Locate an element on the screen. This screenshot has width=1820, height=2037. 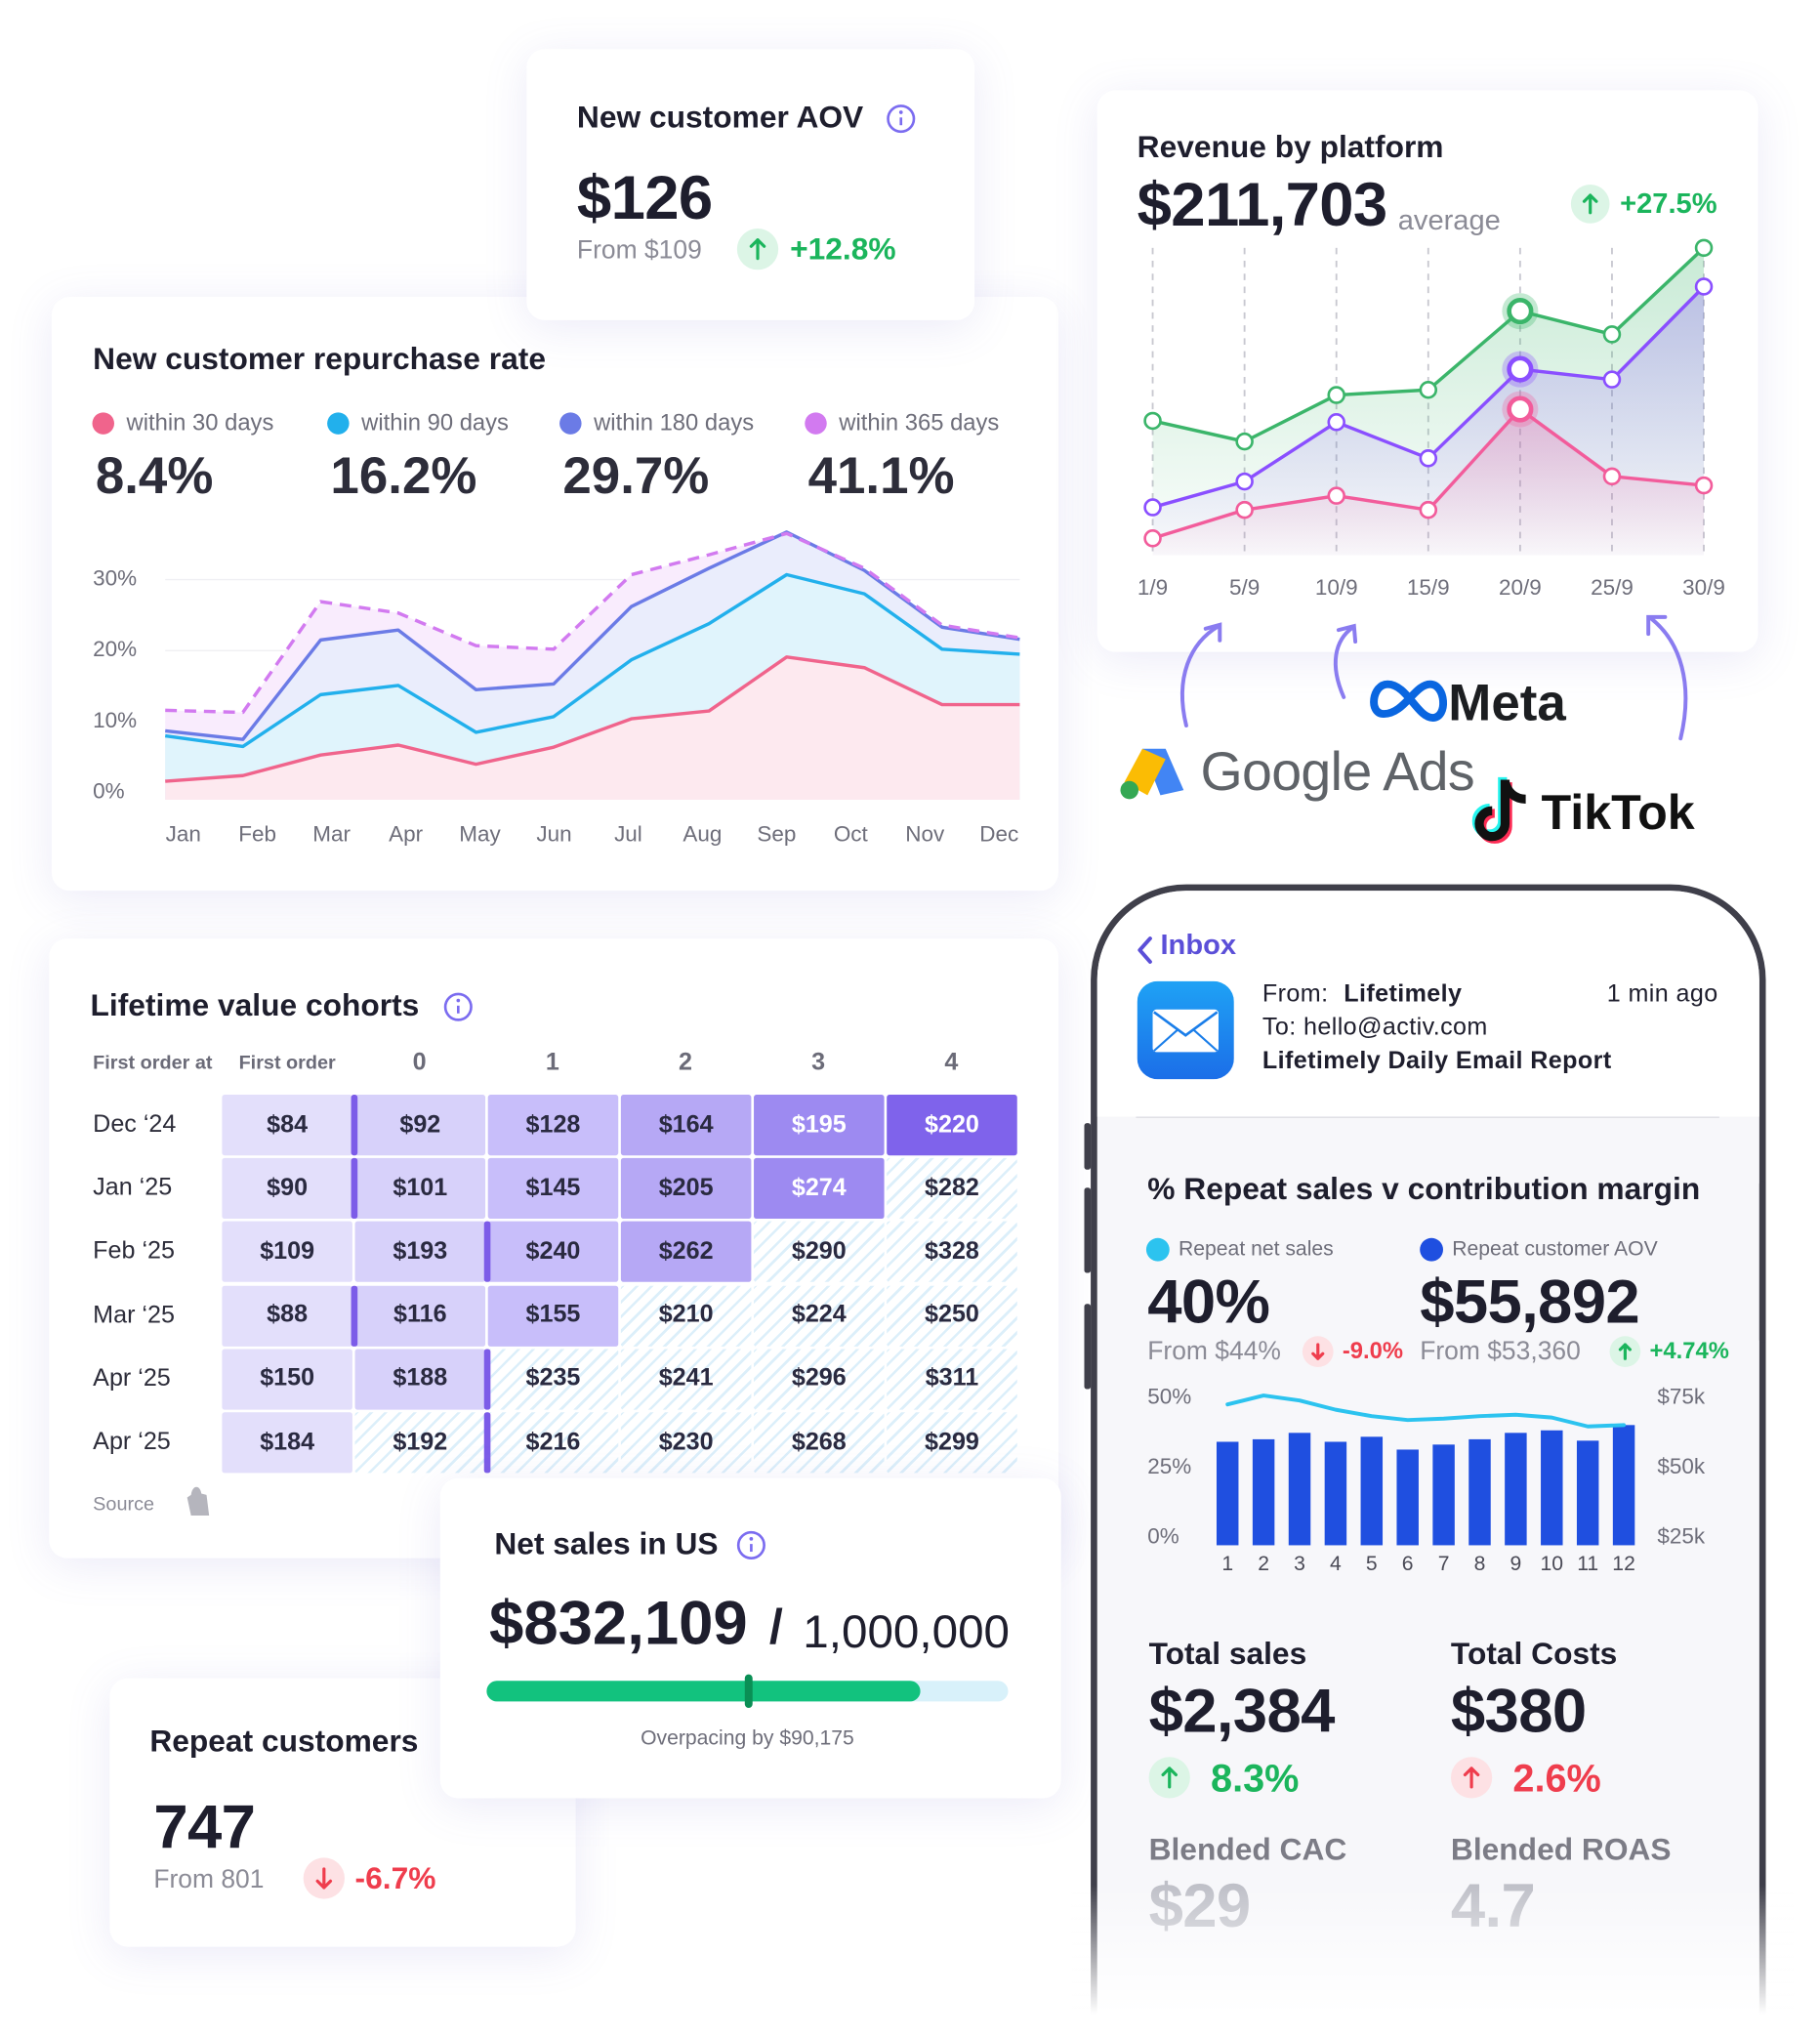
cohort-cell: $268 is located at coordinates (819, 1443).